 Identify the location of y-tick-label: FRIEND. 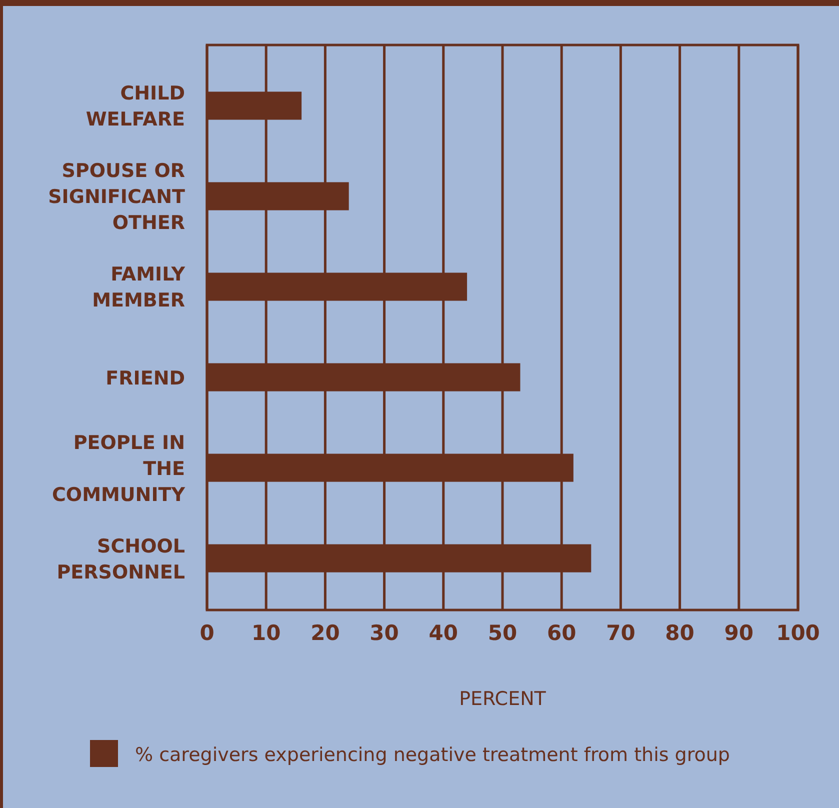
(145, 378).